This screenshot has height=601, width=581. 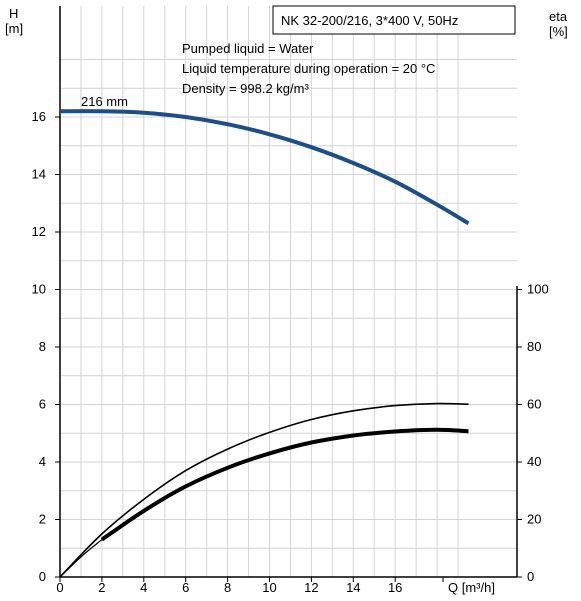 I want to click on y-right-tick-label: 80, so click(x=534, y=346).